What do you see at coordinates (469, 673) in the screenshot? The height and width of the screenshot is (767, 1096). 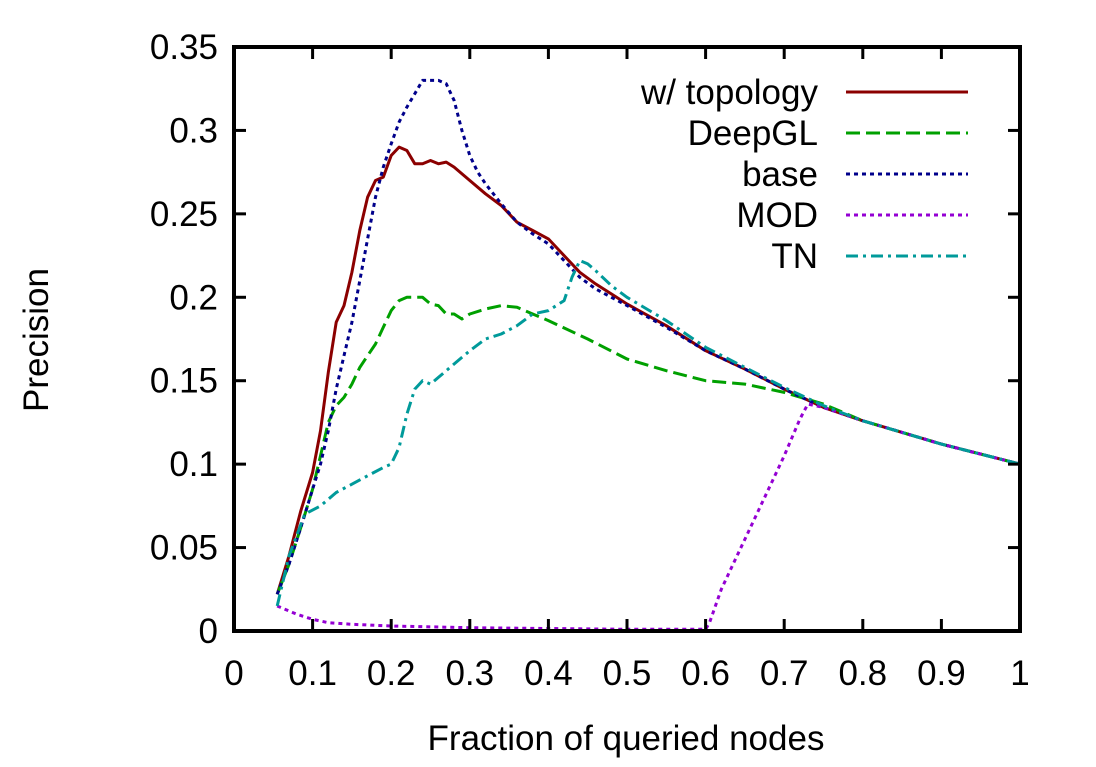 I see `x-tick-label: 0.3` at bounding box center [469, 673].